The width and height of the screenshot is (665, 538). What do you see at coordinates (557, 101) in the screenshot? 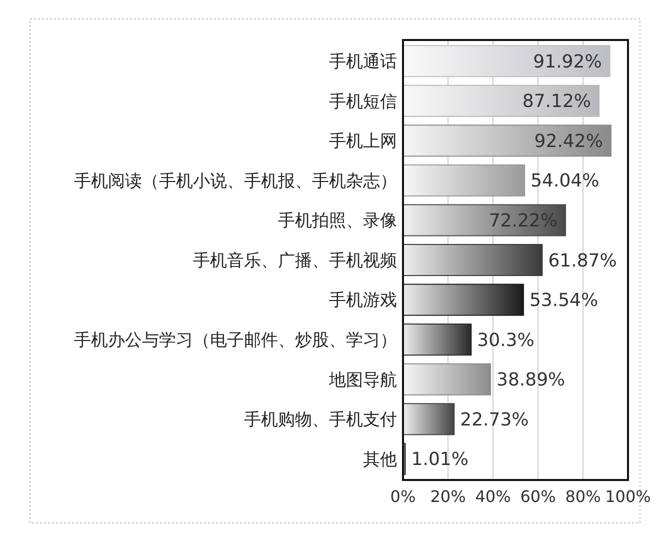
I see `data-label: 87.12%` at bounding box center [557, 101].